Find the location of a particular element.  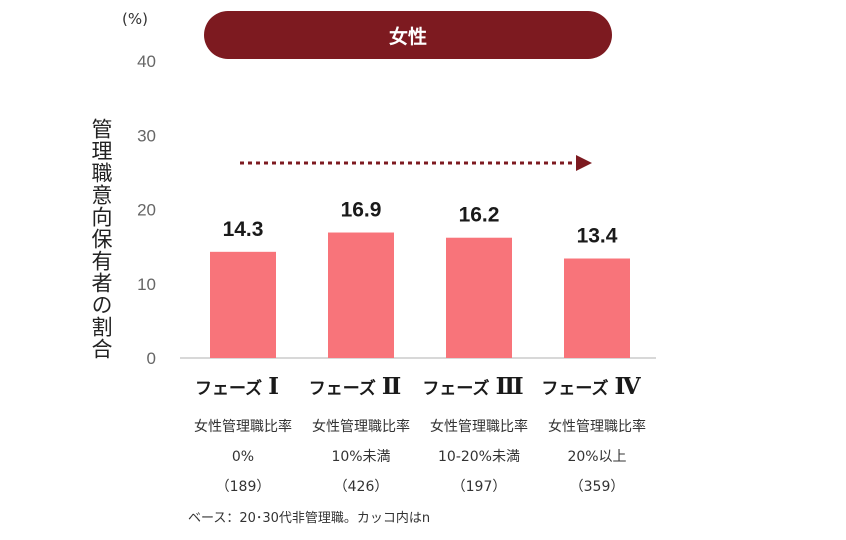

category-line3: （359） is located at coordinates (597, 487).